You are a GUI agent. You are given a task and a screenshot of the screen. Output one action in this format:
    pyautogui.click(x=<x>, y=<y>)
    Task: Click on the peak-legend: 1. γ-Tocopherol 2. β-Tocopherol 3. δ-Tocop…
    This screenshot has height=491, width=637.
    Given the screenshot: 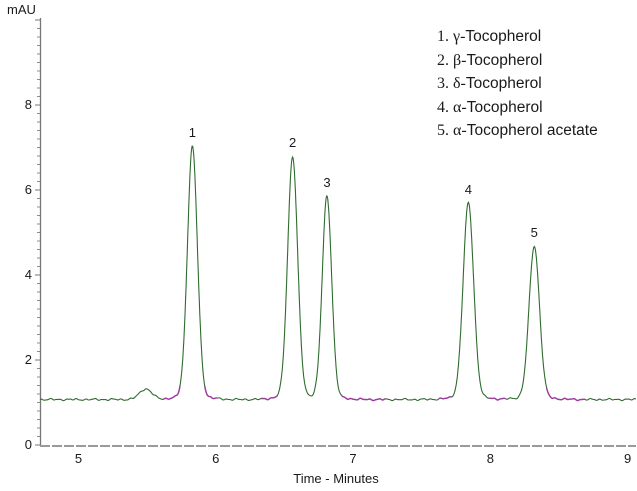 What is the action you would take?
    pyautogui.click(x=517, y=84)
    